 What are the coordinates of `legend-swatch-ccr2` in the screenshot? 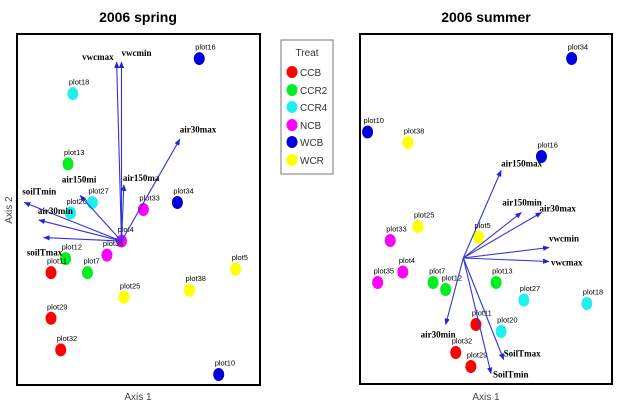 It's located at (292, 90).